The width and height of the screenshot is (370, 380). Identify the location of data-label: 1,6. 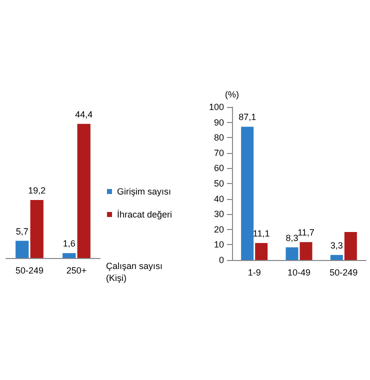
(69, 243).